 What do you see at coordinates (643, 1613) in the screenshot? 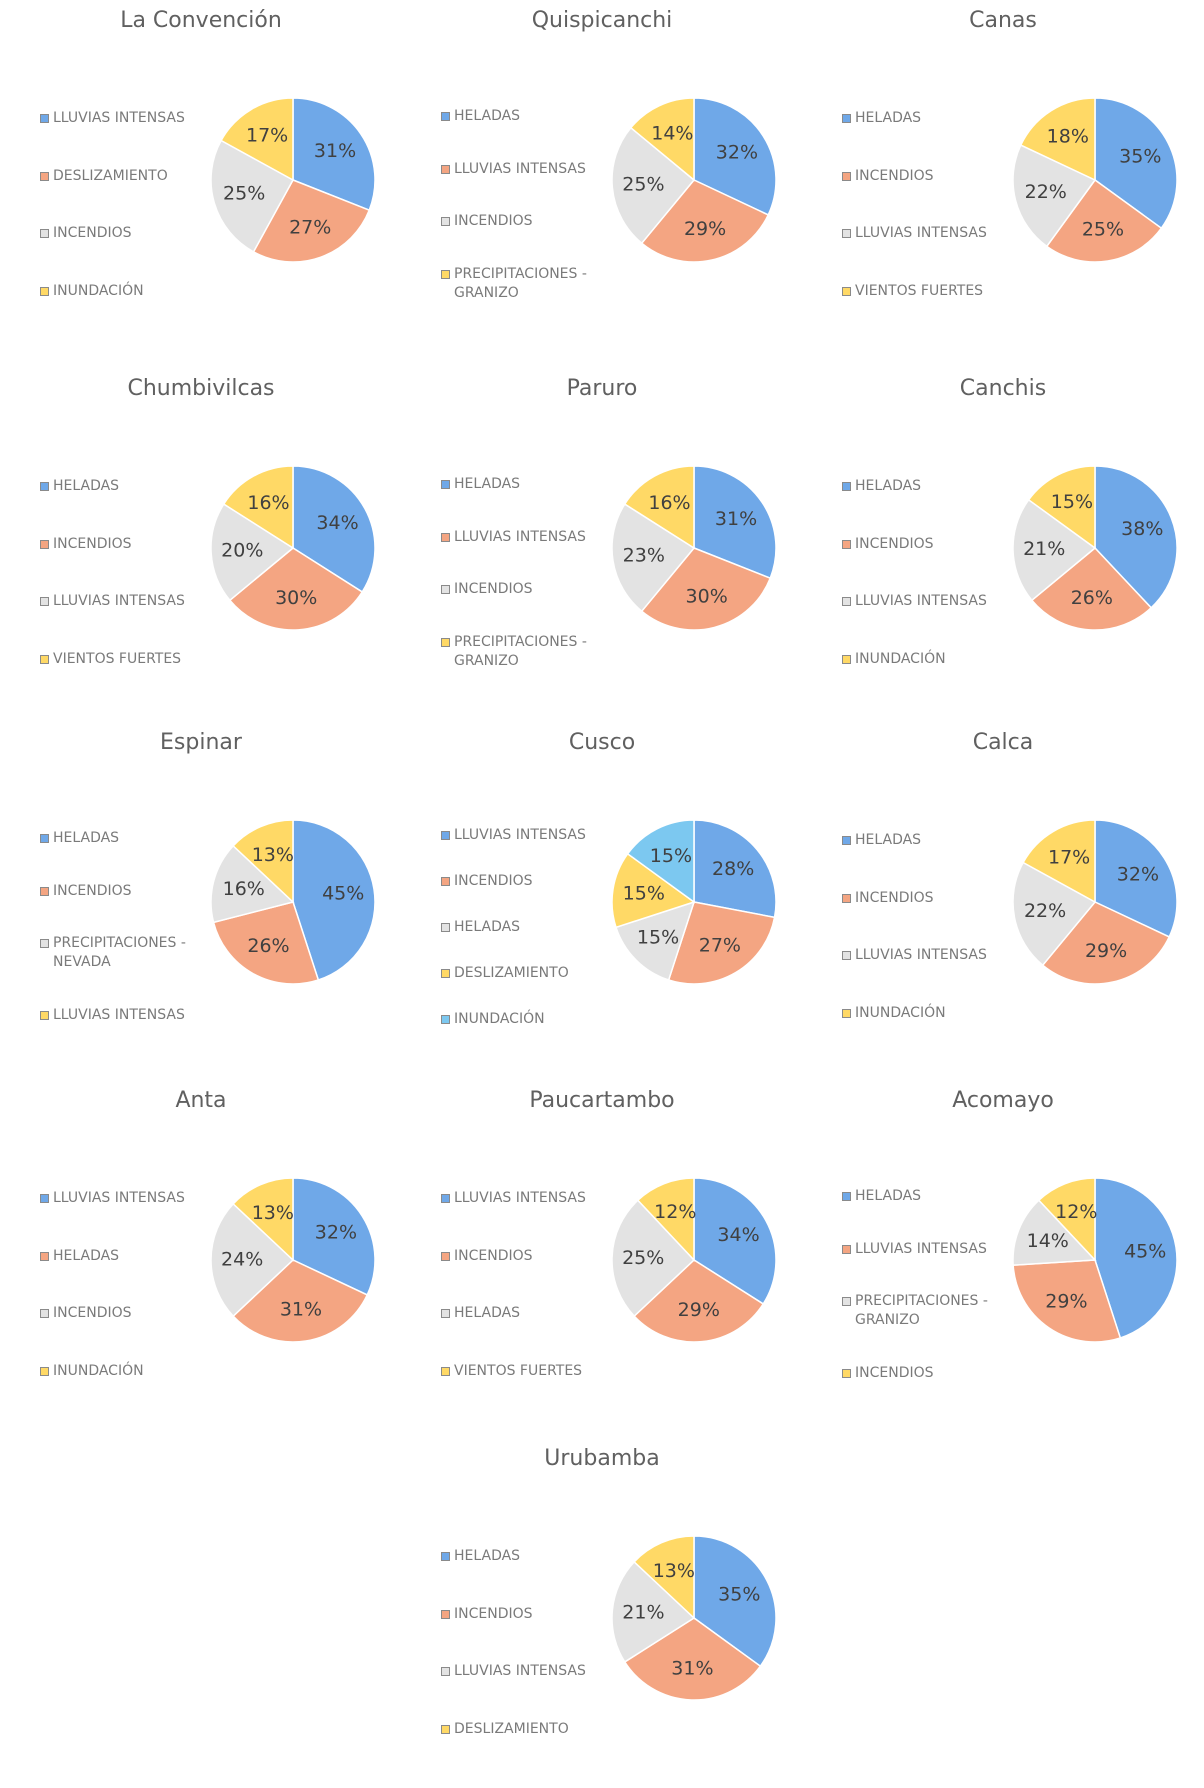
I see `data-label: 21%` at bounding box center [643, 1613].